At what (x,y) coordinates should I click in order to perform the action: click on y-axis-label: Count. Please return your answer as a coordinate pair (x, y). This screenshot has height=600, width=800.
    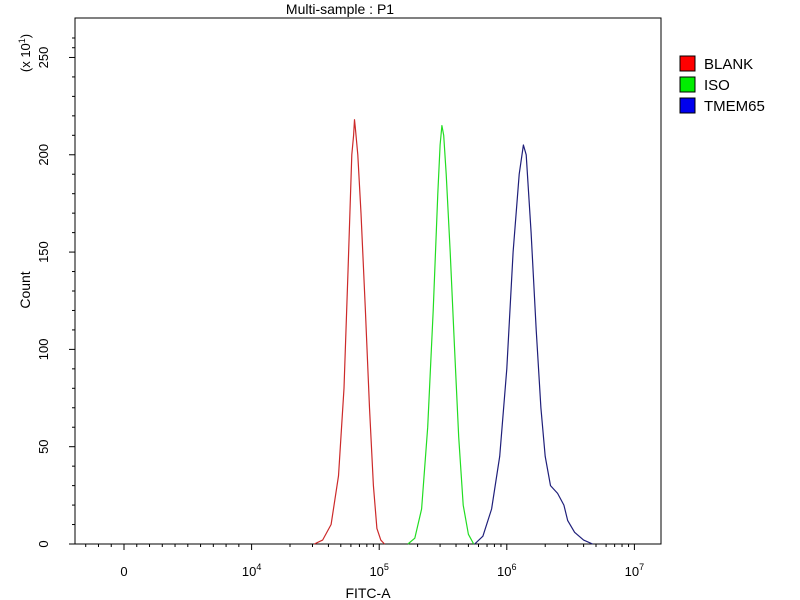
    Looking at the image, I should click on (25, 289).